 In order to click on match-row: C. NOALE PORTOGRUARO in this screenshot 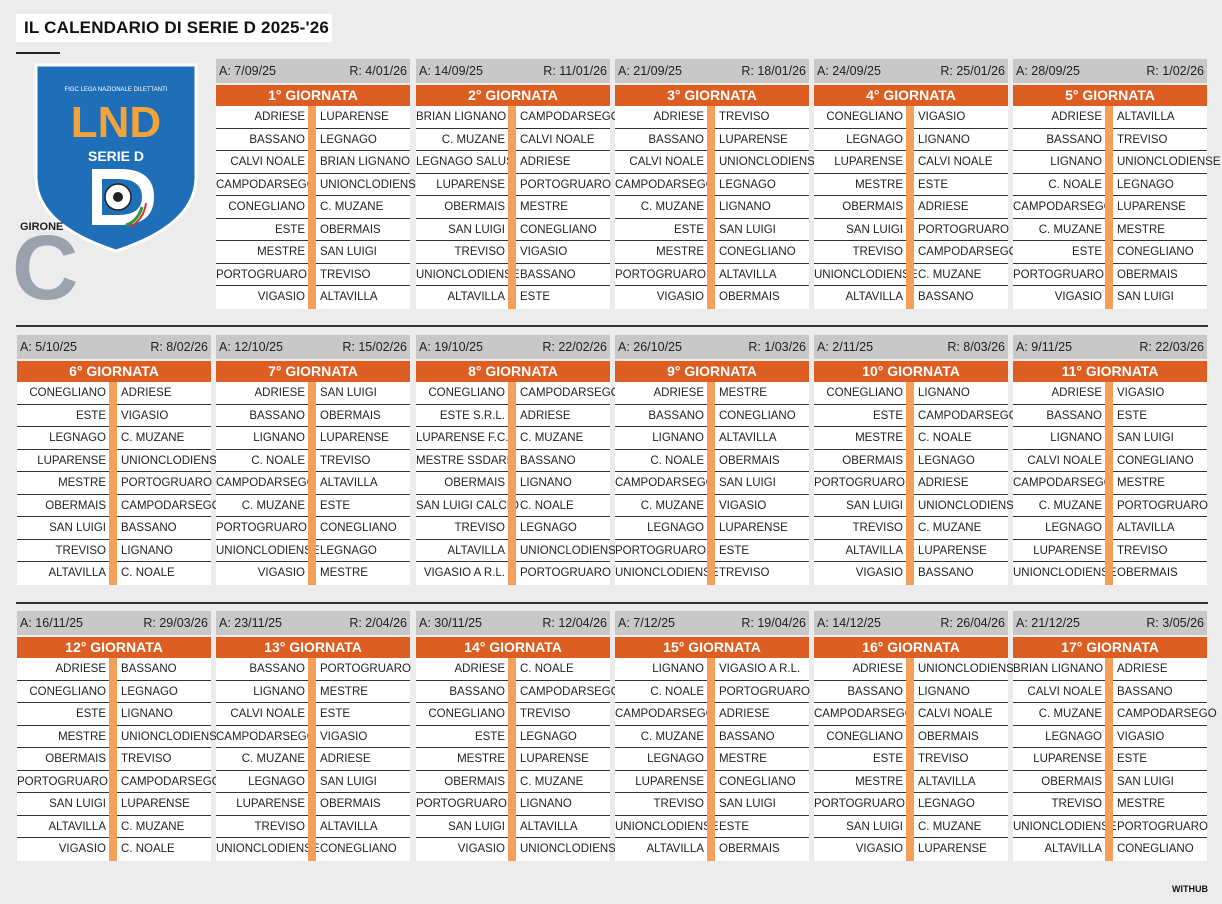, I will do `click(712, 692)`.